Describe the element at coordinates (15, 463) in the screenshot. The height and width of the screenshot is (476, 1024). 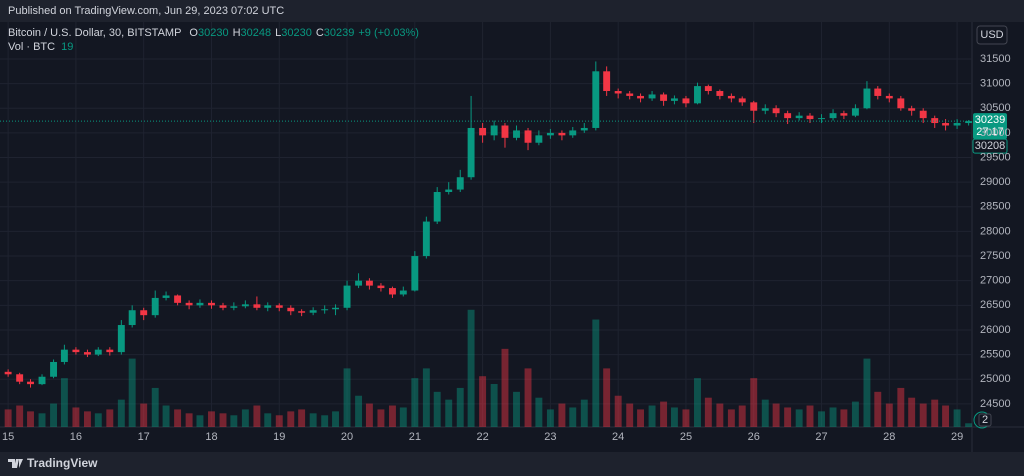
I see `logo-mark` at that location.